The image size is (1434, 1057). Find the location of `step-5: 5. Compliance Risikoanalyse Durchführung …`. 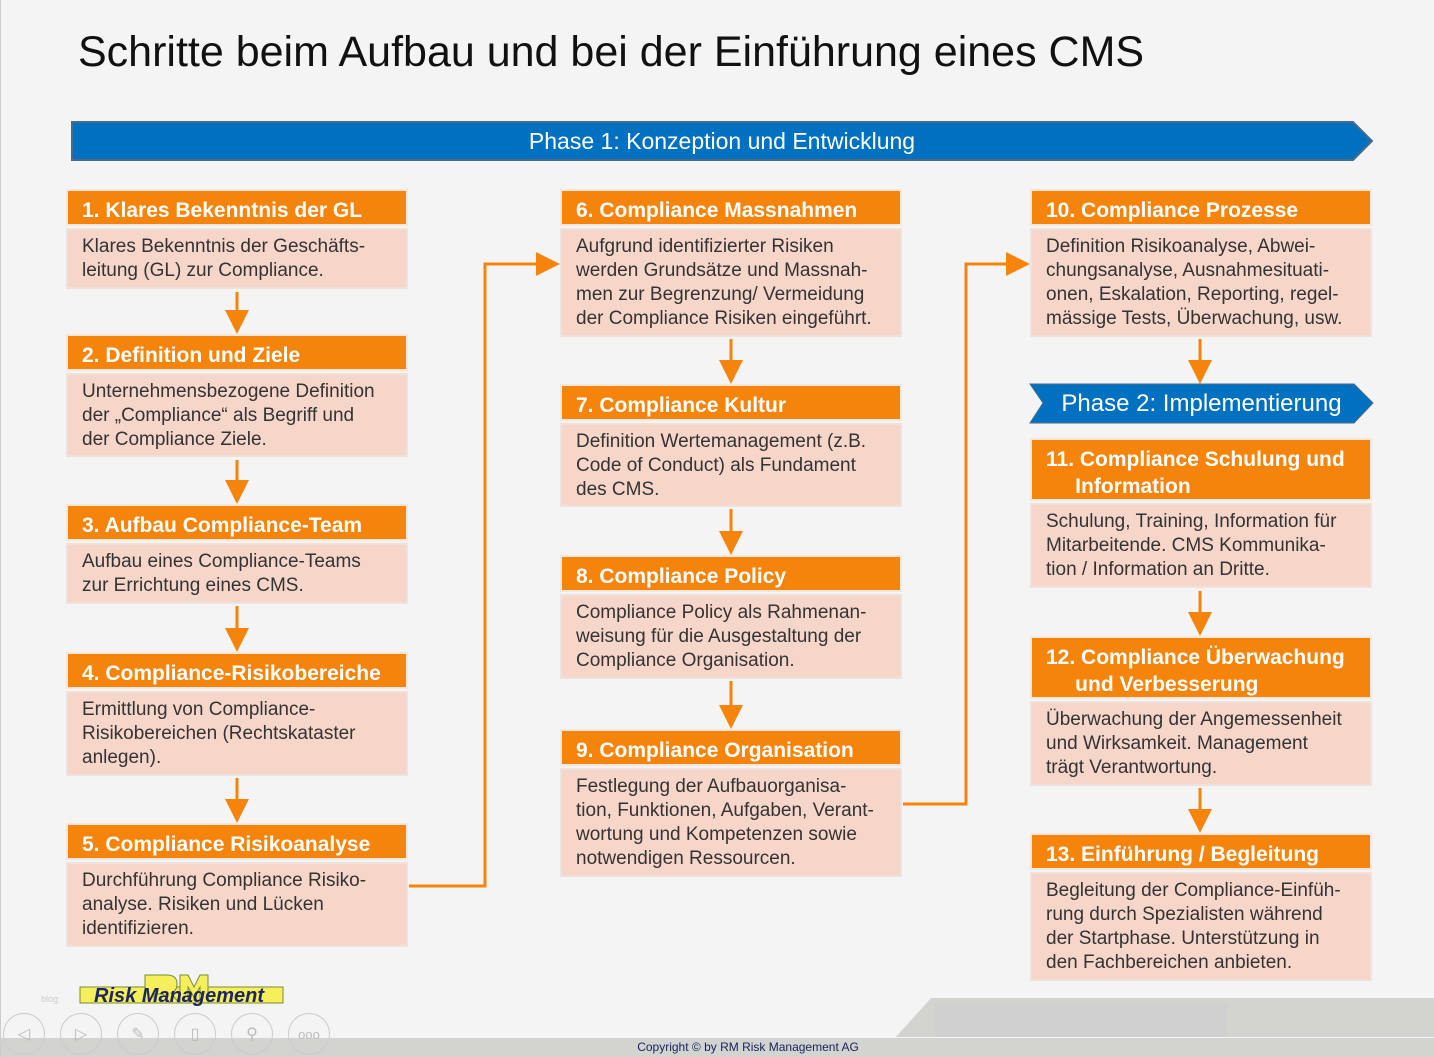

step-5: 5. Compliance Risikoanalyse Durchführung … is located at coordinates (237, 885).